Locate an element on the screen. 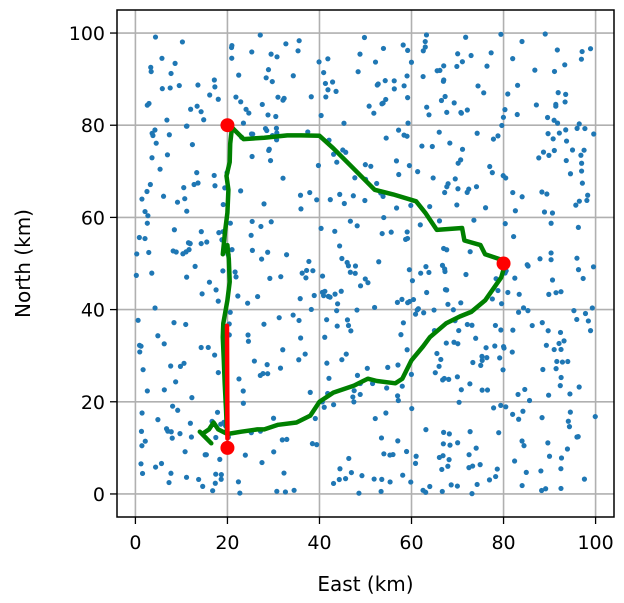 This screenshot has height=603, width=624. y-tick-label: 0 is located at coordinates (99, 495).